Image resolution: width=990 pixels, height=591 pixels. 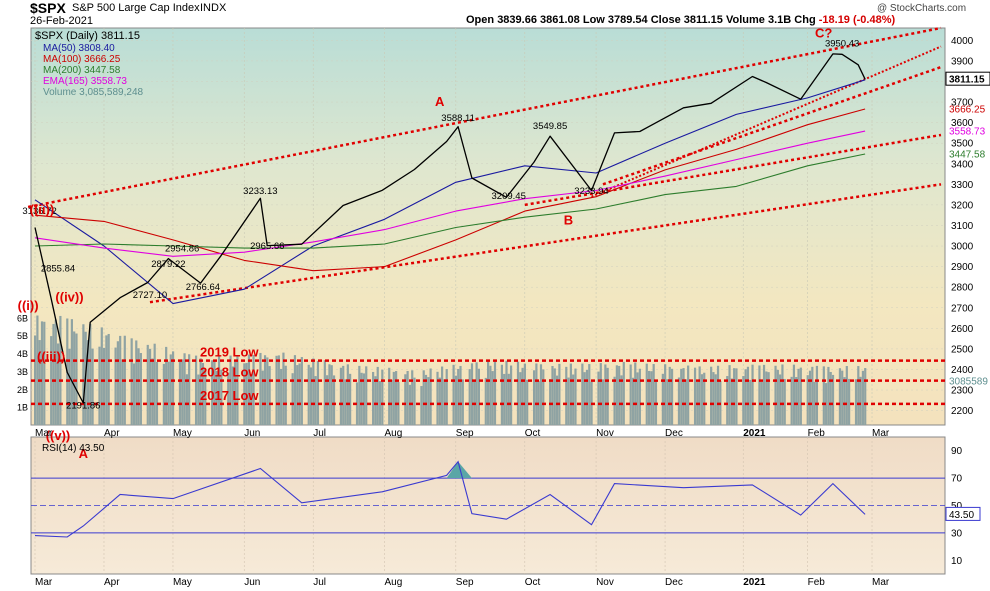 I want to click on low-value: 3789.54, so click(x=627, y=20).